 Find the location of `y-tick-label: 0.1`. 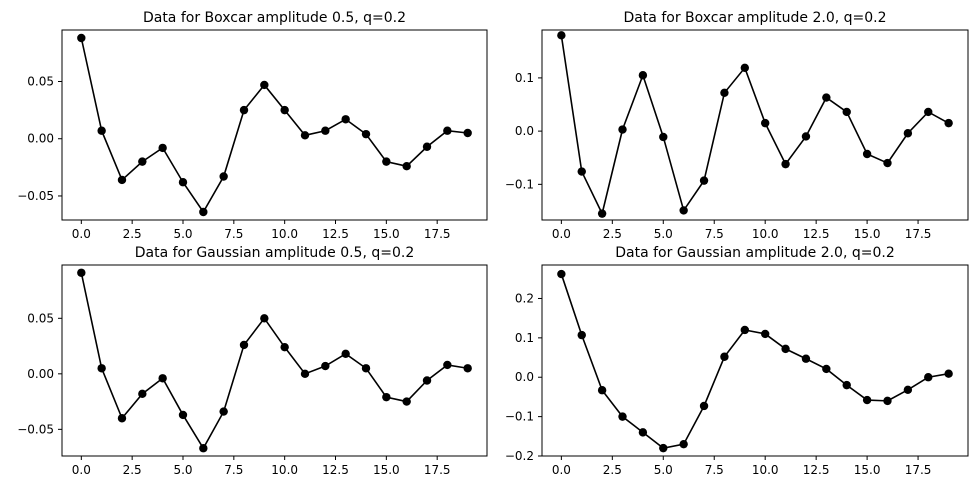

y-tick-label: 0.1 is located at coordinates (524, 78).